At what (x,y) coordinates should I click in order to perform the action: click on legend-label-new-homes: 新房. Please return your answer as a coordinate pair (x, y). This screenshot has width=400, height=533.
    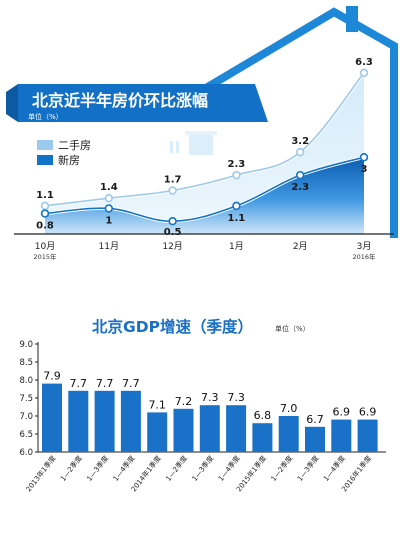
    Looking at the image, I should click on (69, 160).